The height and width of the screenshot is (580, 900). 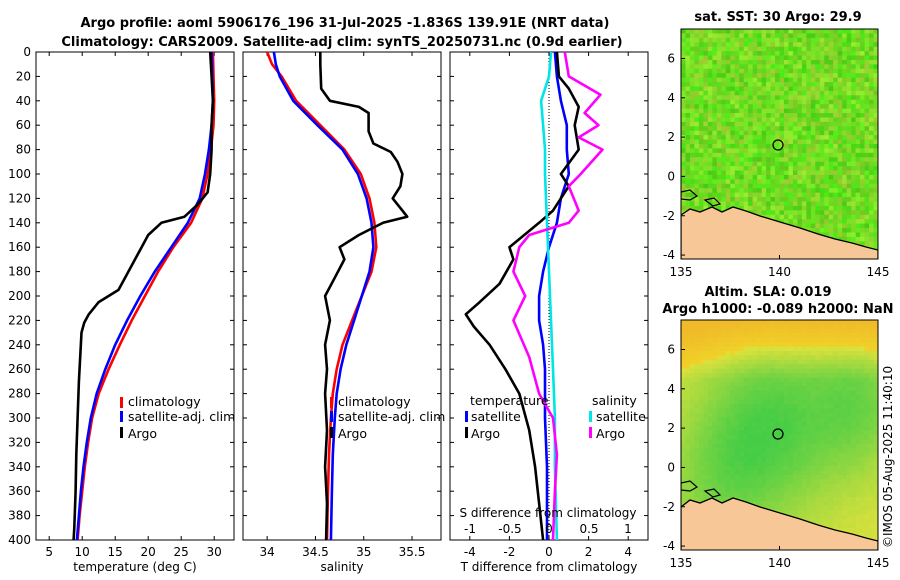 I want to click on series-line-climatology, so click(x=321, y=296).